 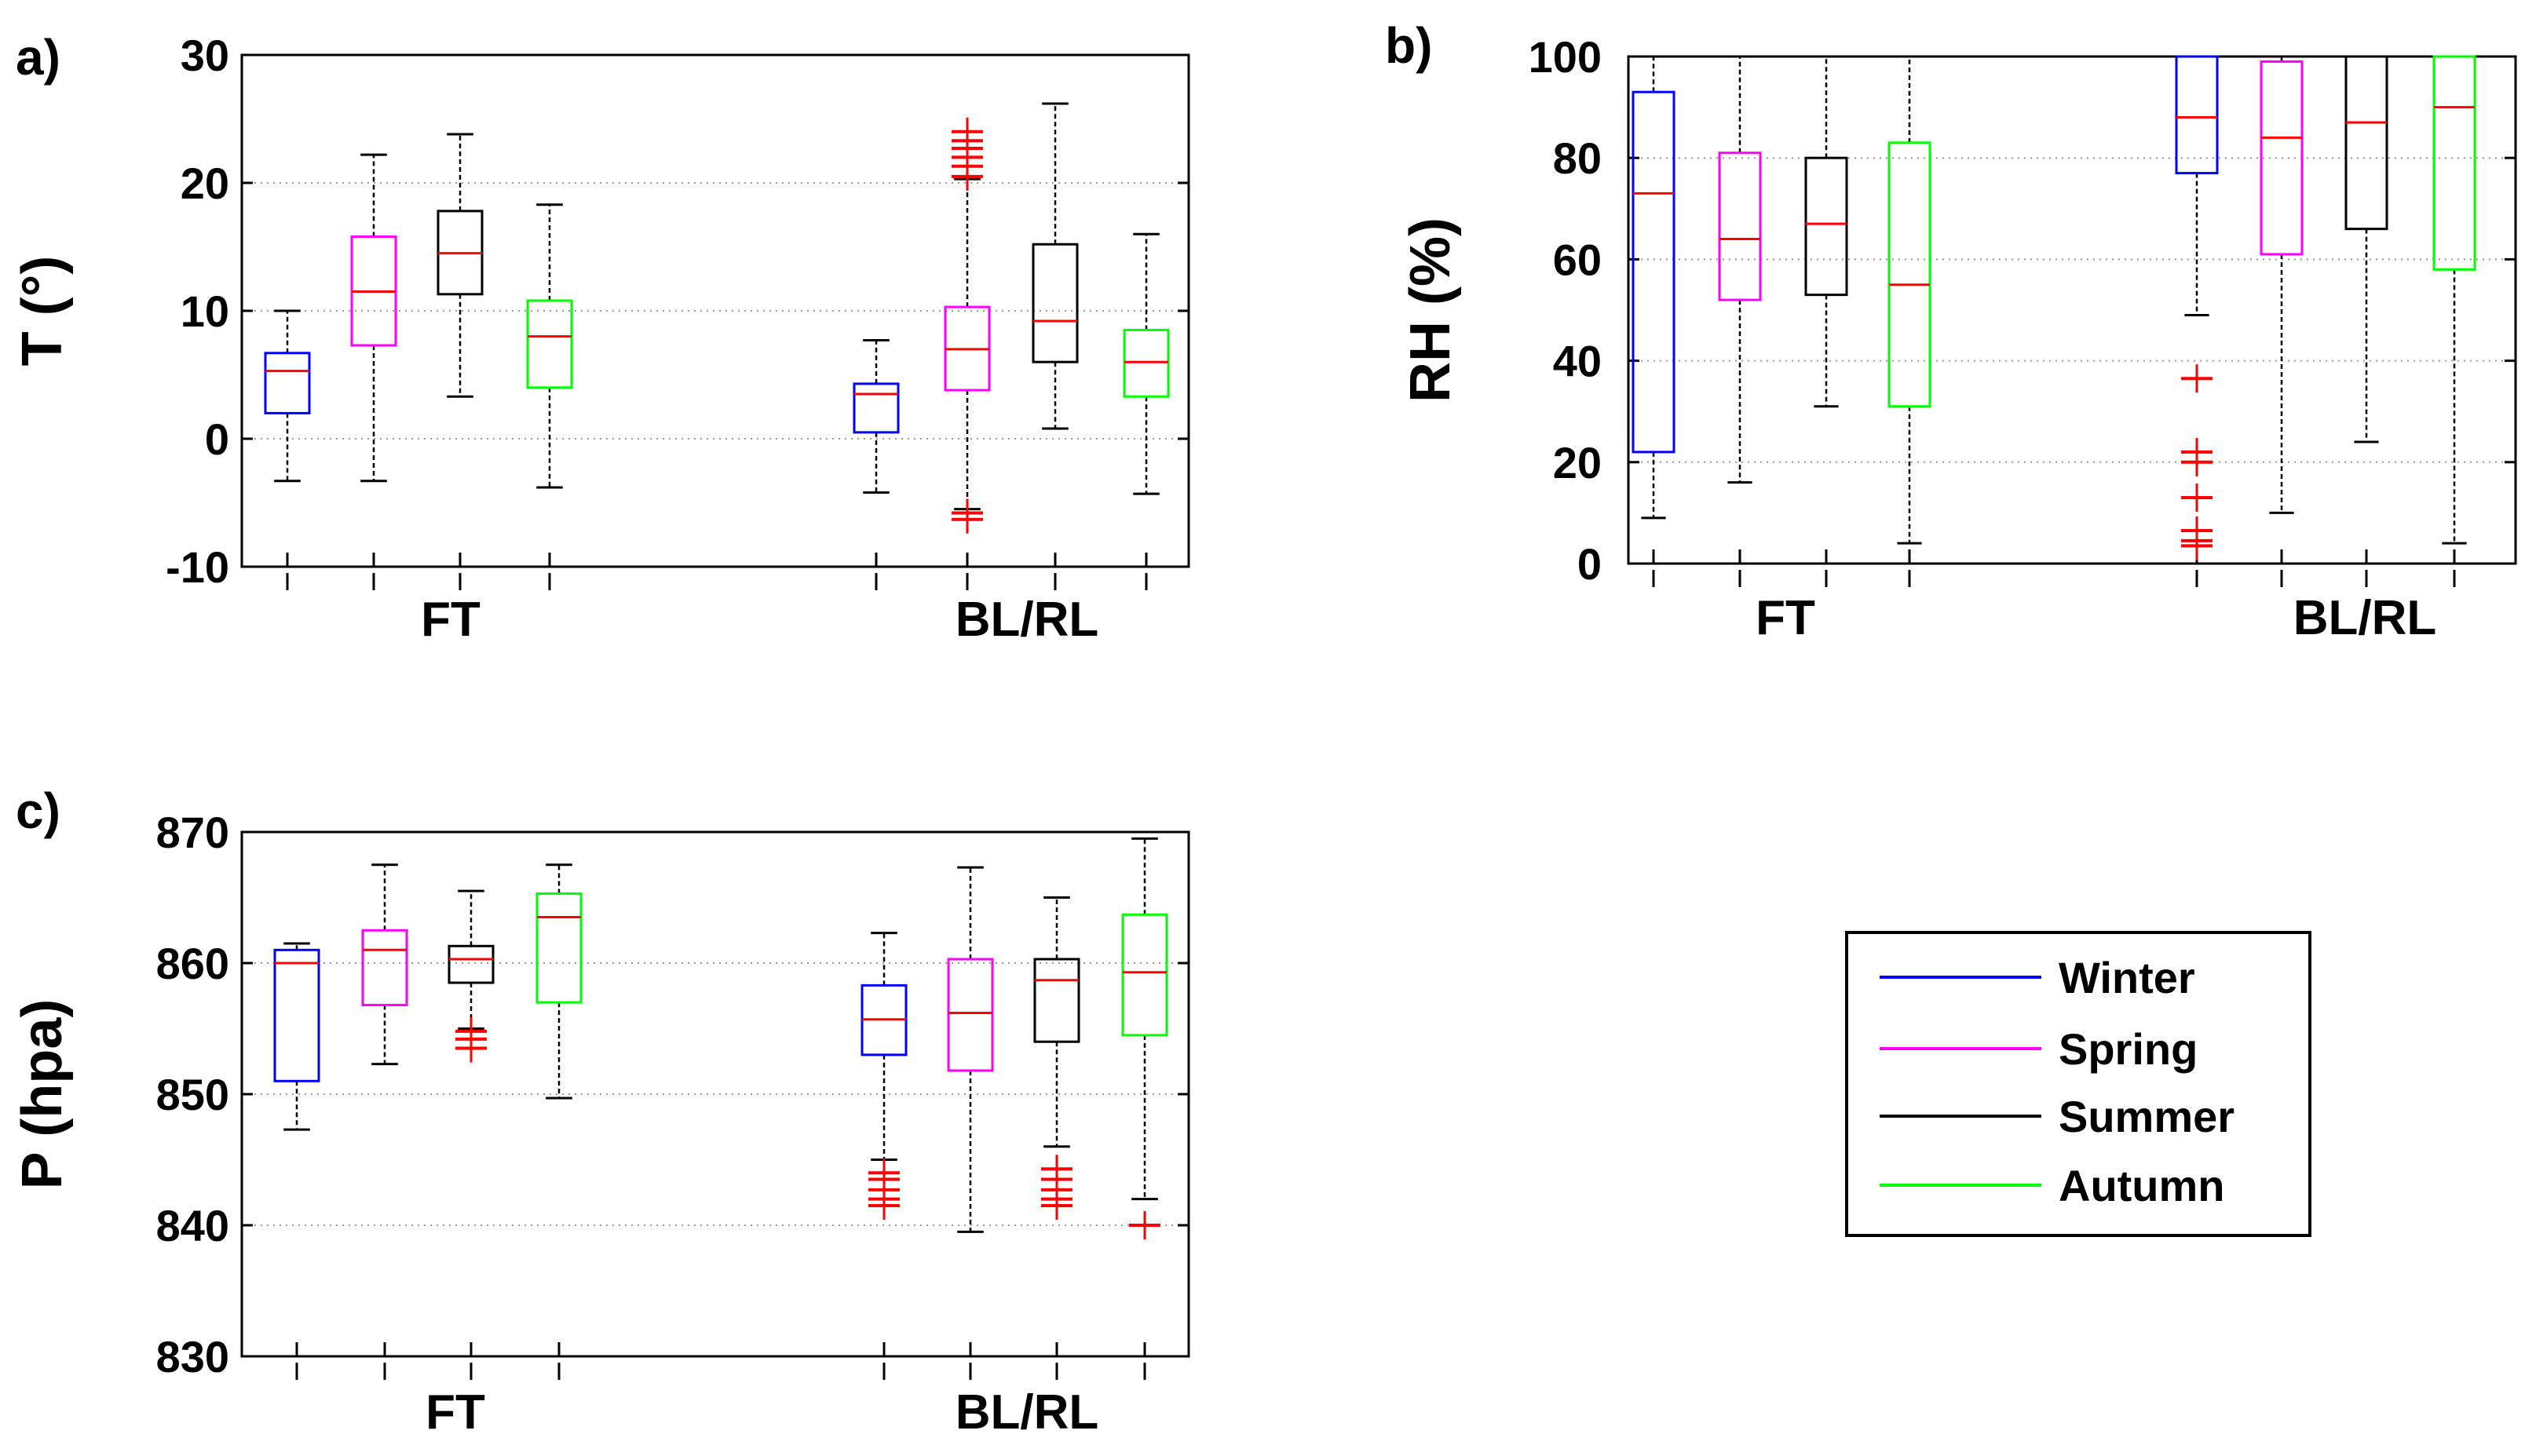 I want to click on legend-item-spring: Spring, so click(x=2039, y=1049).